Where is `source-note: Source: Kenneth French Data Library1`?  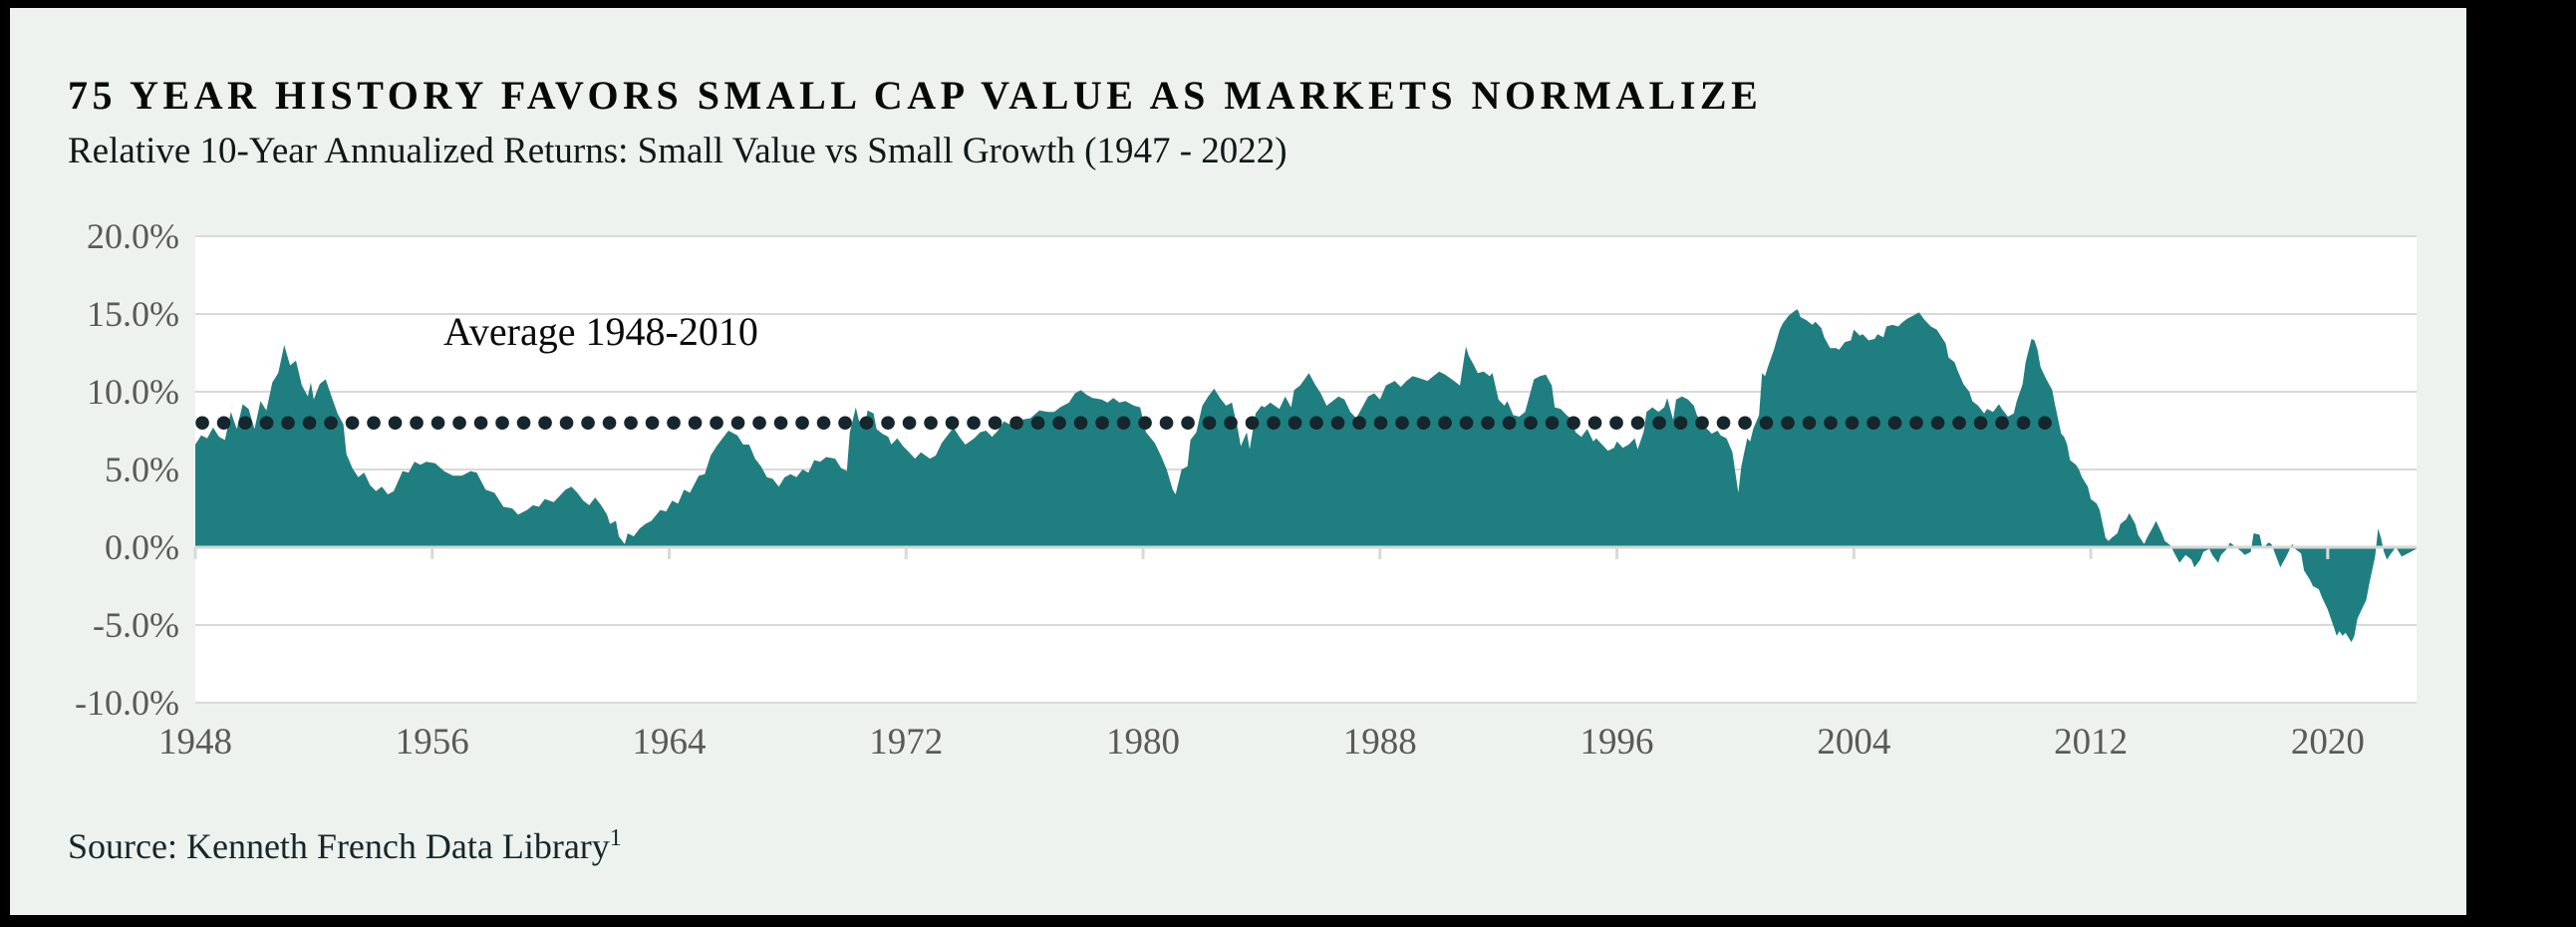 source-note: Source: Kenneth French Data Library1 is located at coordinates (345, 846).